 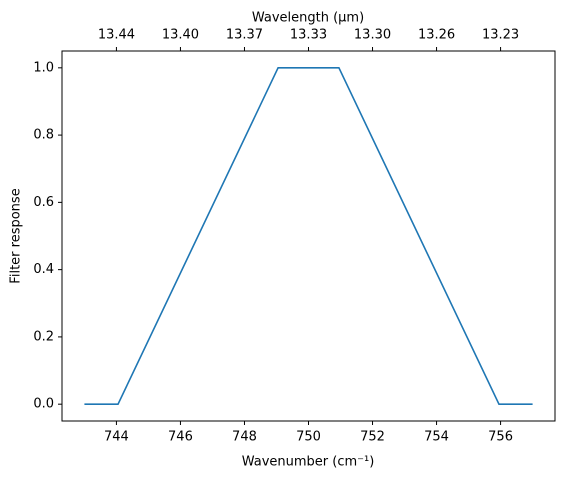 I want to click on y-tick-label: 0.6, so click(x=43, y=202).